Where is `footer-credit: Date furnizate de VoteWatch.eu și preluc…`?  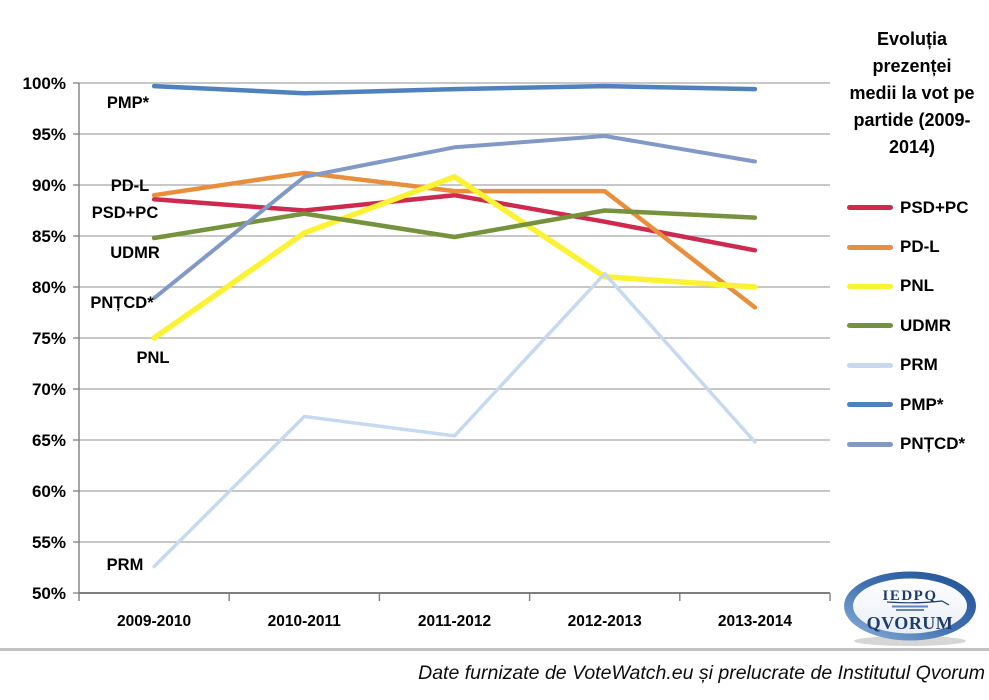
footer-credit: Date furnizate de VoteWatch.eu și preluc… is located at coordinates (701, 673).